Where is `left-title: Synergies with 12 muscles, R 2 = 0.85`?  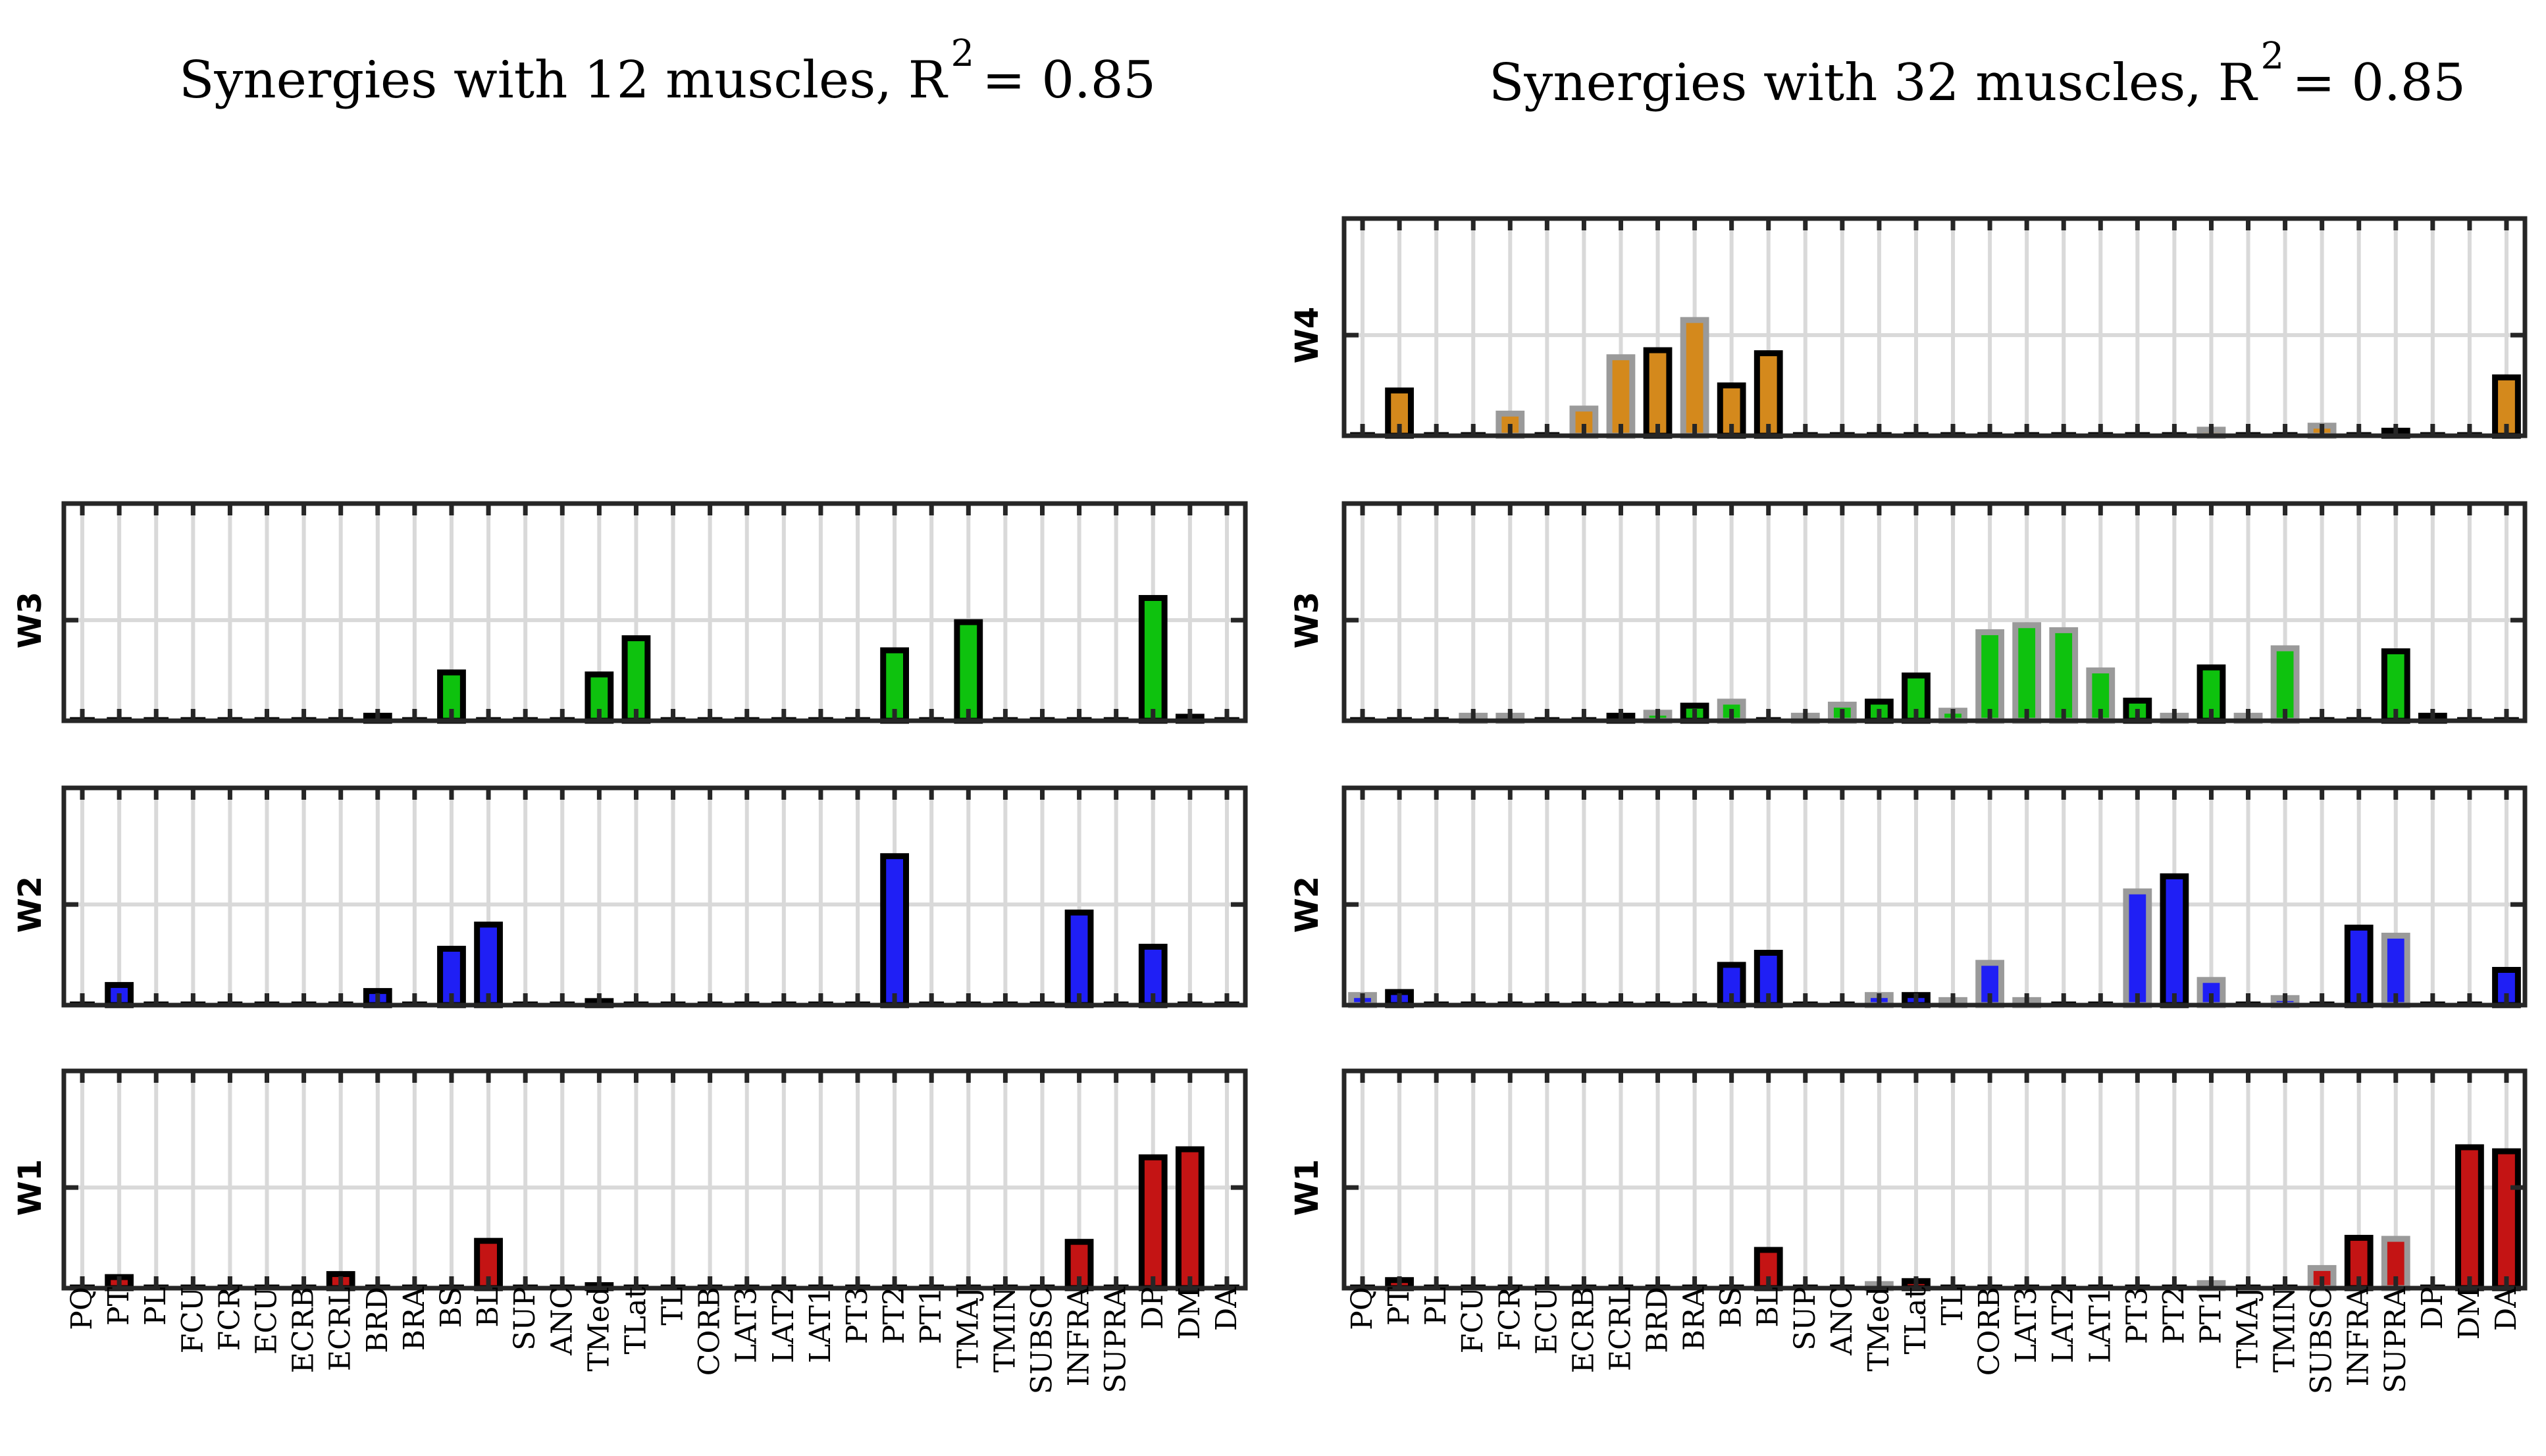 left-title: Synergies with 12 muscles, R 2 = 0.85 is located at coordinates (667, 71).